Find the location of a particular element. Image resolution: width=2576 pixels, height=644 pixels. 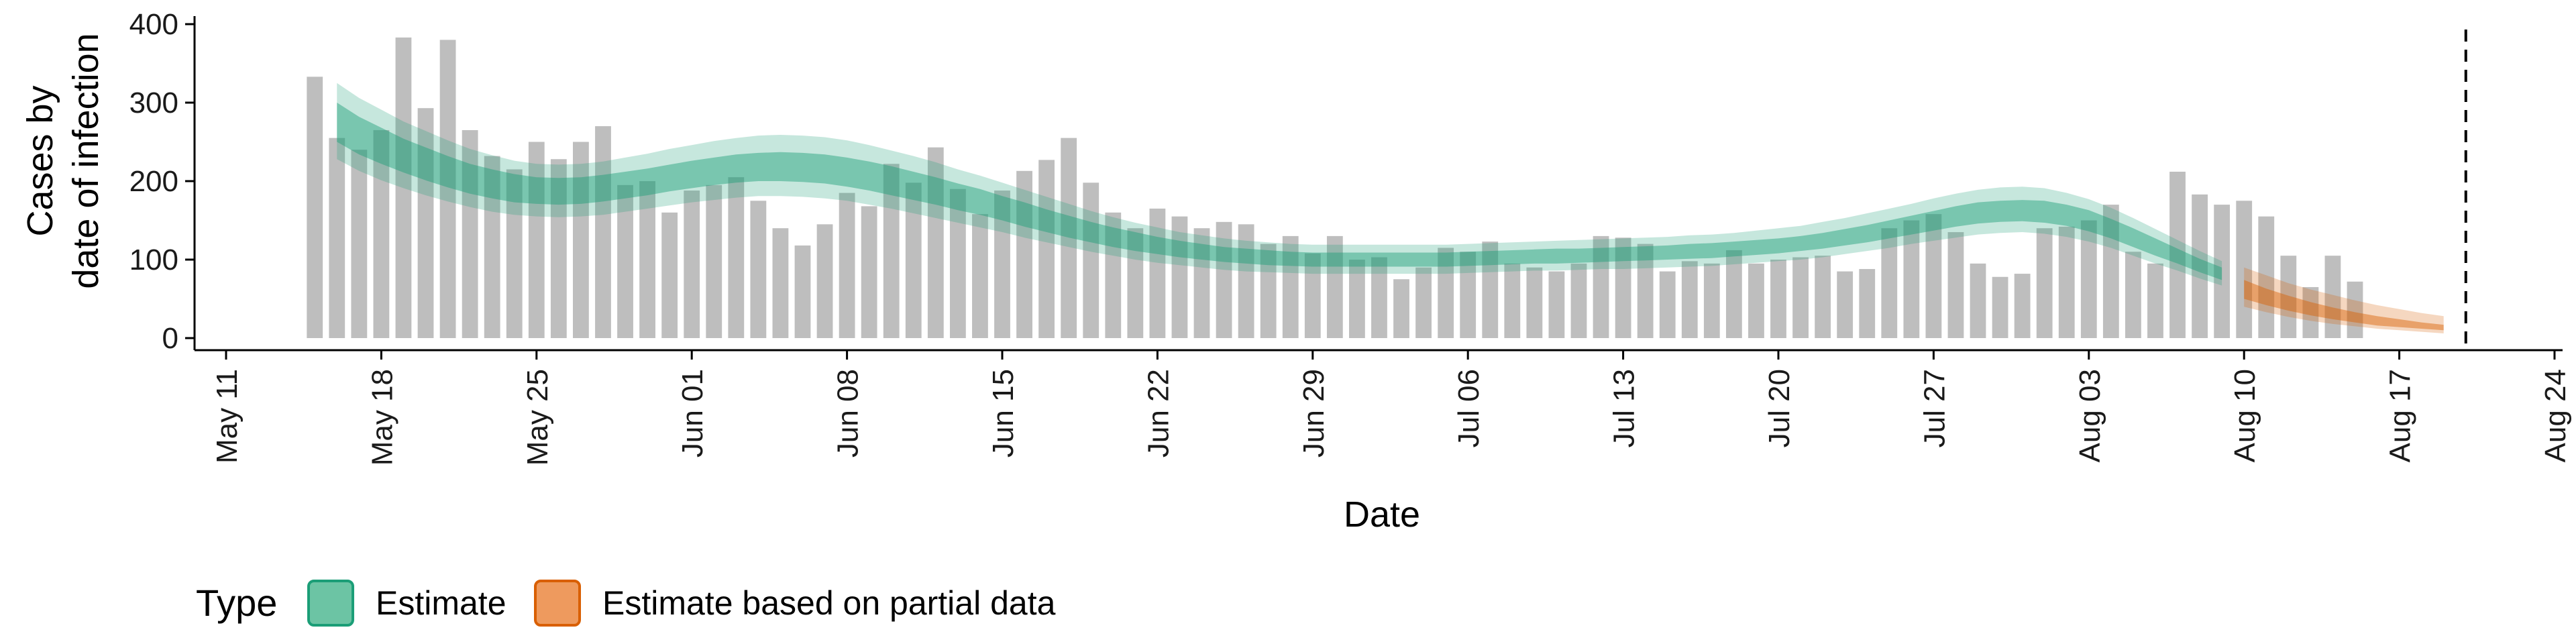

partial-band-inner is located at coordinates (2344, 305).